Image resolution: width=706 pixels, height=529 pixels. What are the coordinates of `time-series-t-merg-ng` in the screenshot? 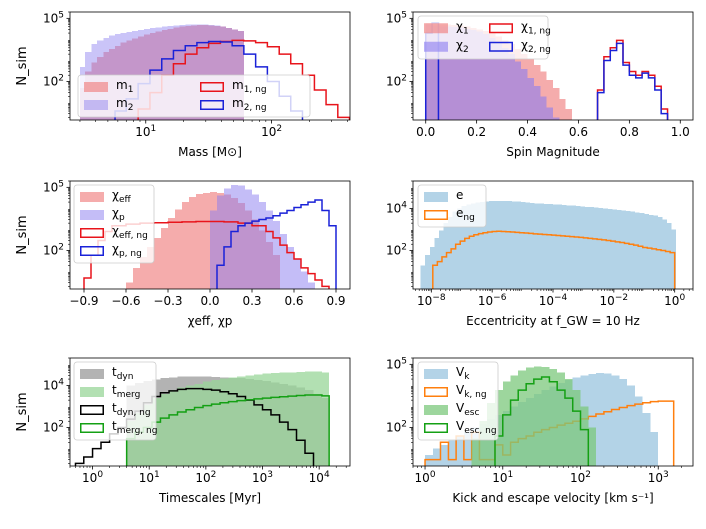 It's located at (227, 430).